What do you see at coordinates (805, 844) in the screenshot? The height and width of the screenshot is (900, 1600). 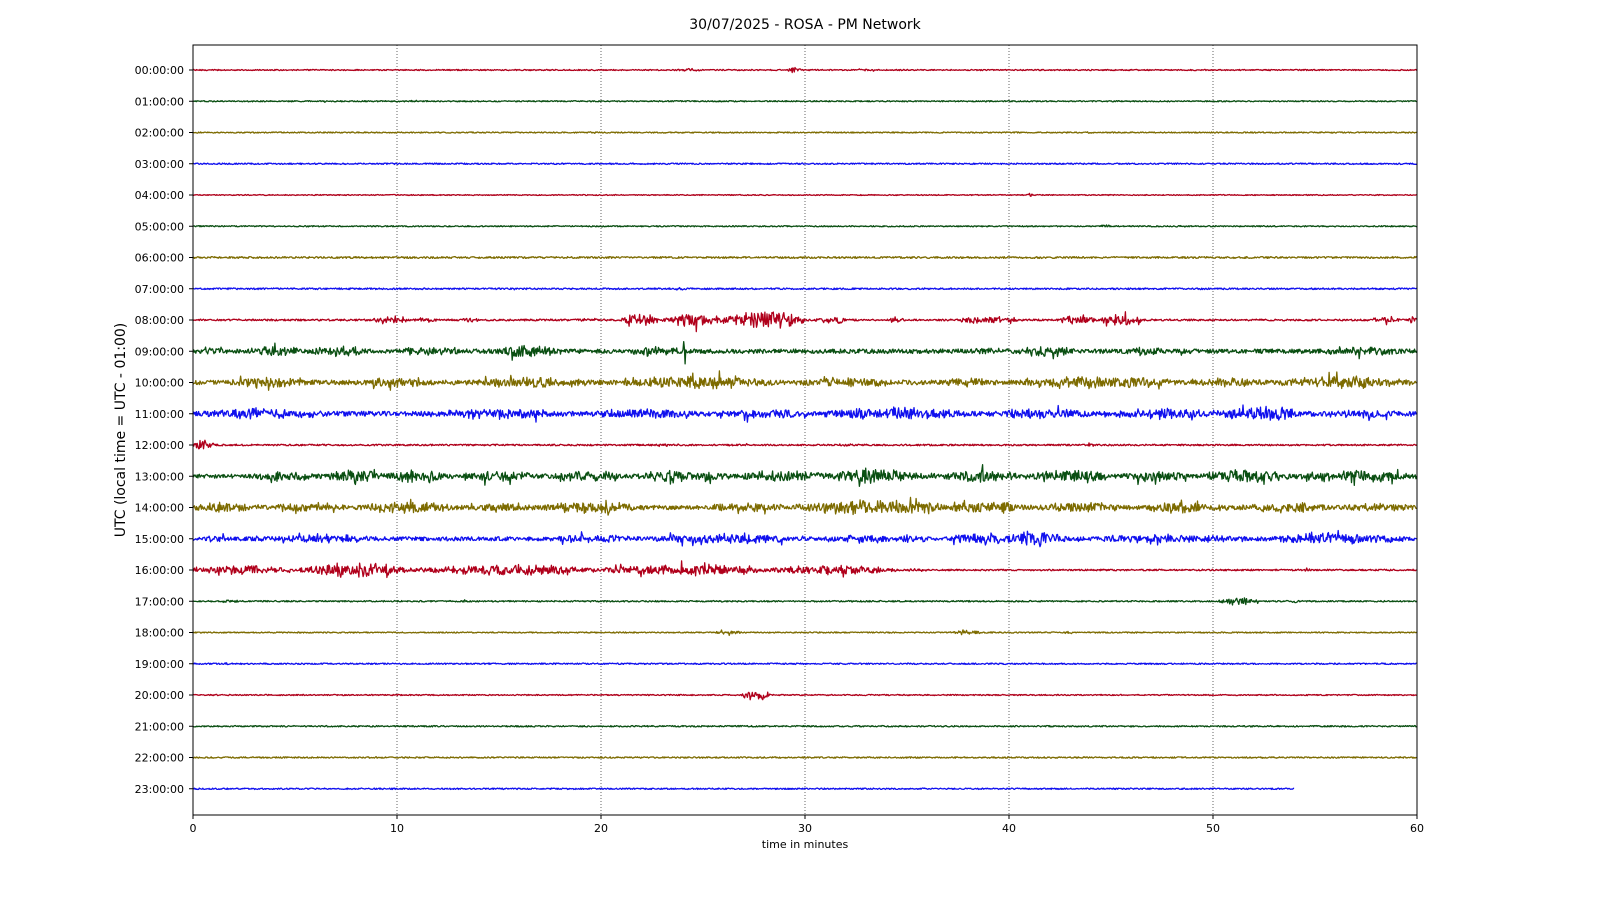 I see `x-axis-label: time in minutes` at bounding box center [805, 844].